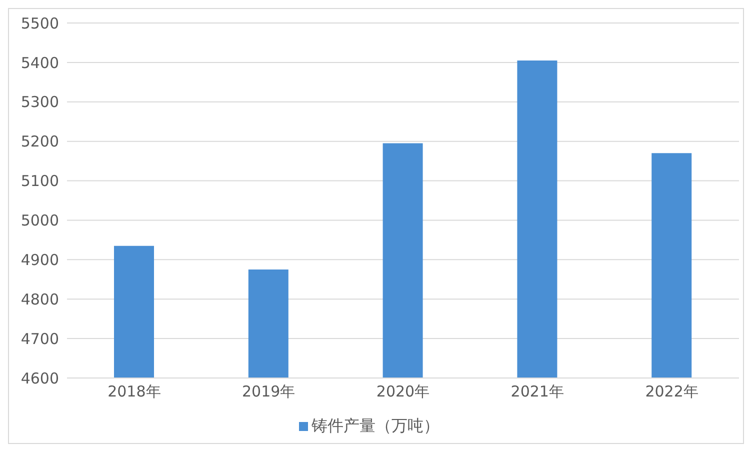 The height and width of the screenshot is (452, 752). What do you see at coordinates (39, 181) in the screenshot?
I see `y-tick-label: 5100` at bounding box center [39, 181].